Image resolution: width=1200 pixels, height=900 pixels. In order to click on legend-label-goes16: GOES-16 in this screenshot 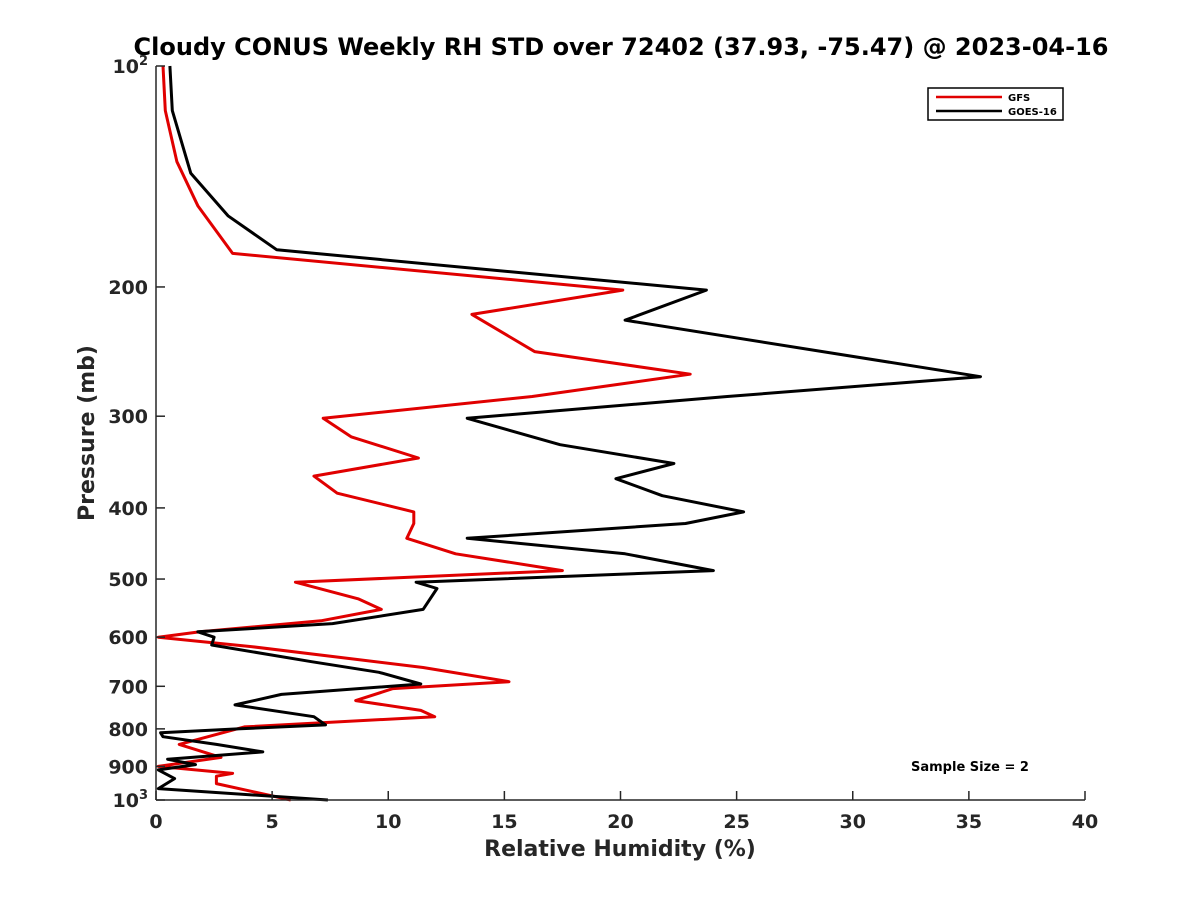, I will do `click(1032, 112)`.